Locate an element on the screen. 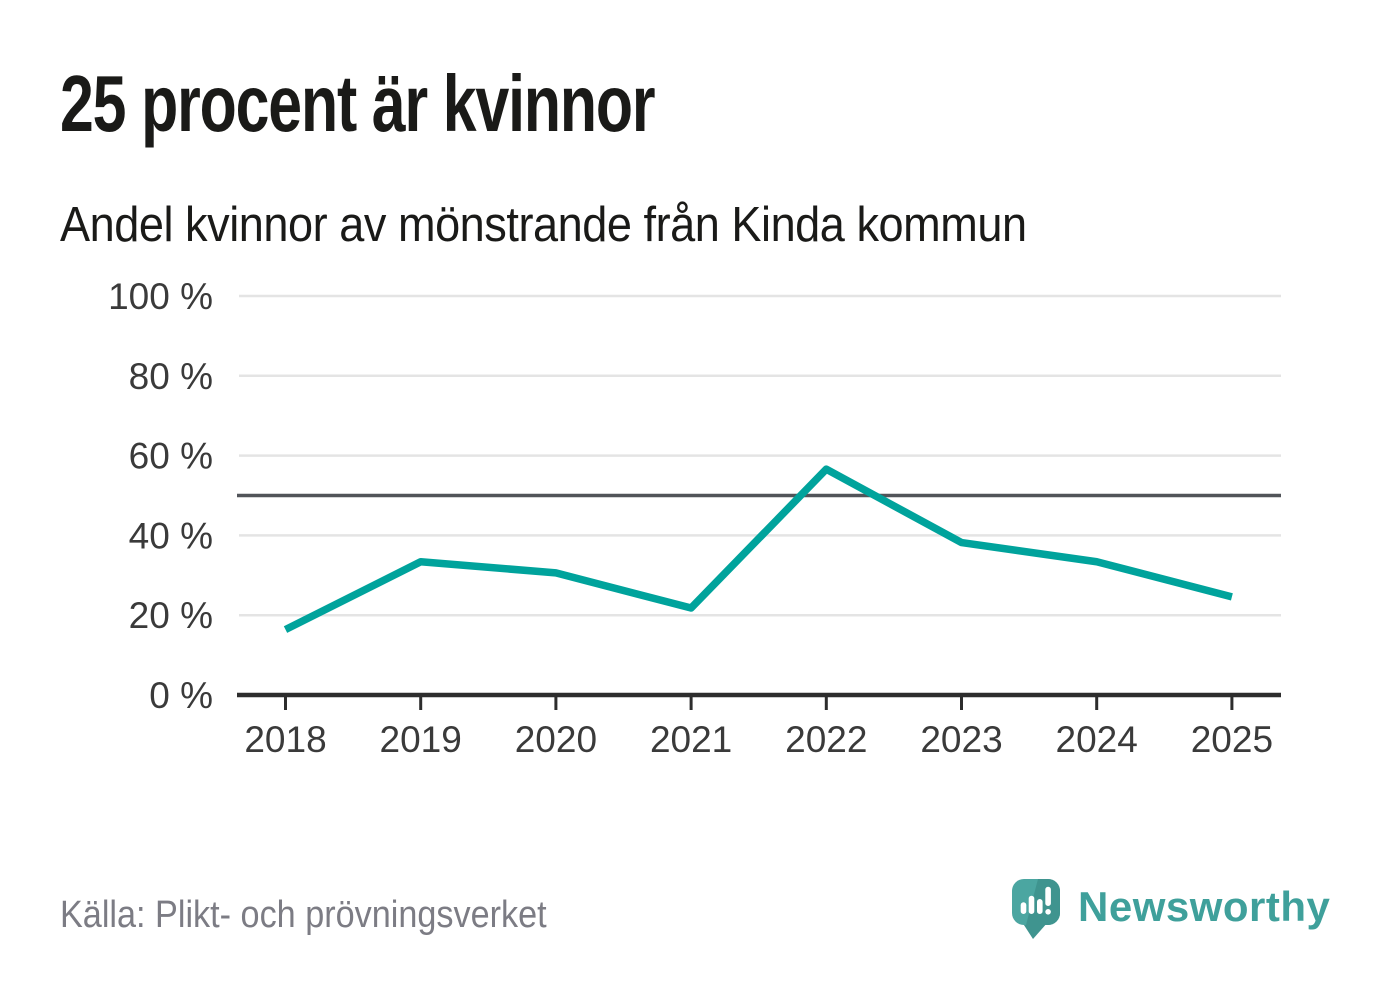 The image size is (1382, 999). y-tick-label: 60 % is located at coordinates (171, 456).